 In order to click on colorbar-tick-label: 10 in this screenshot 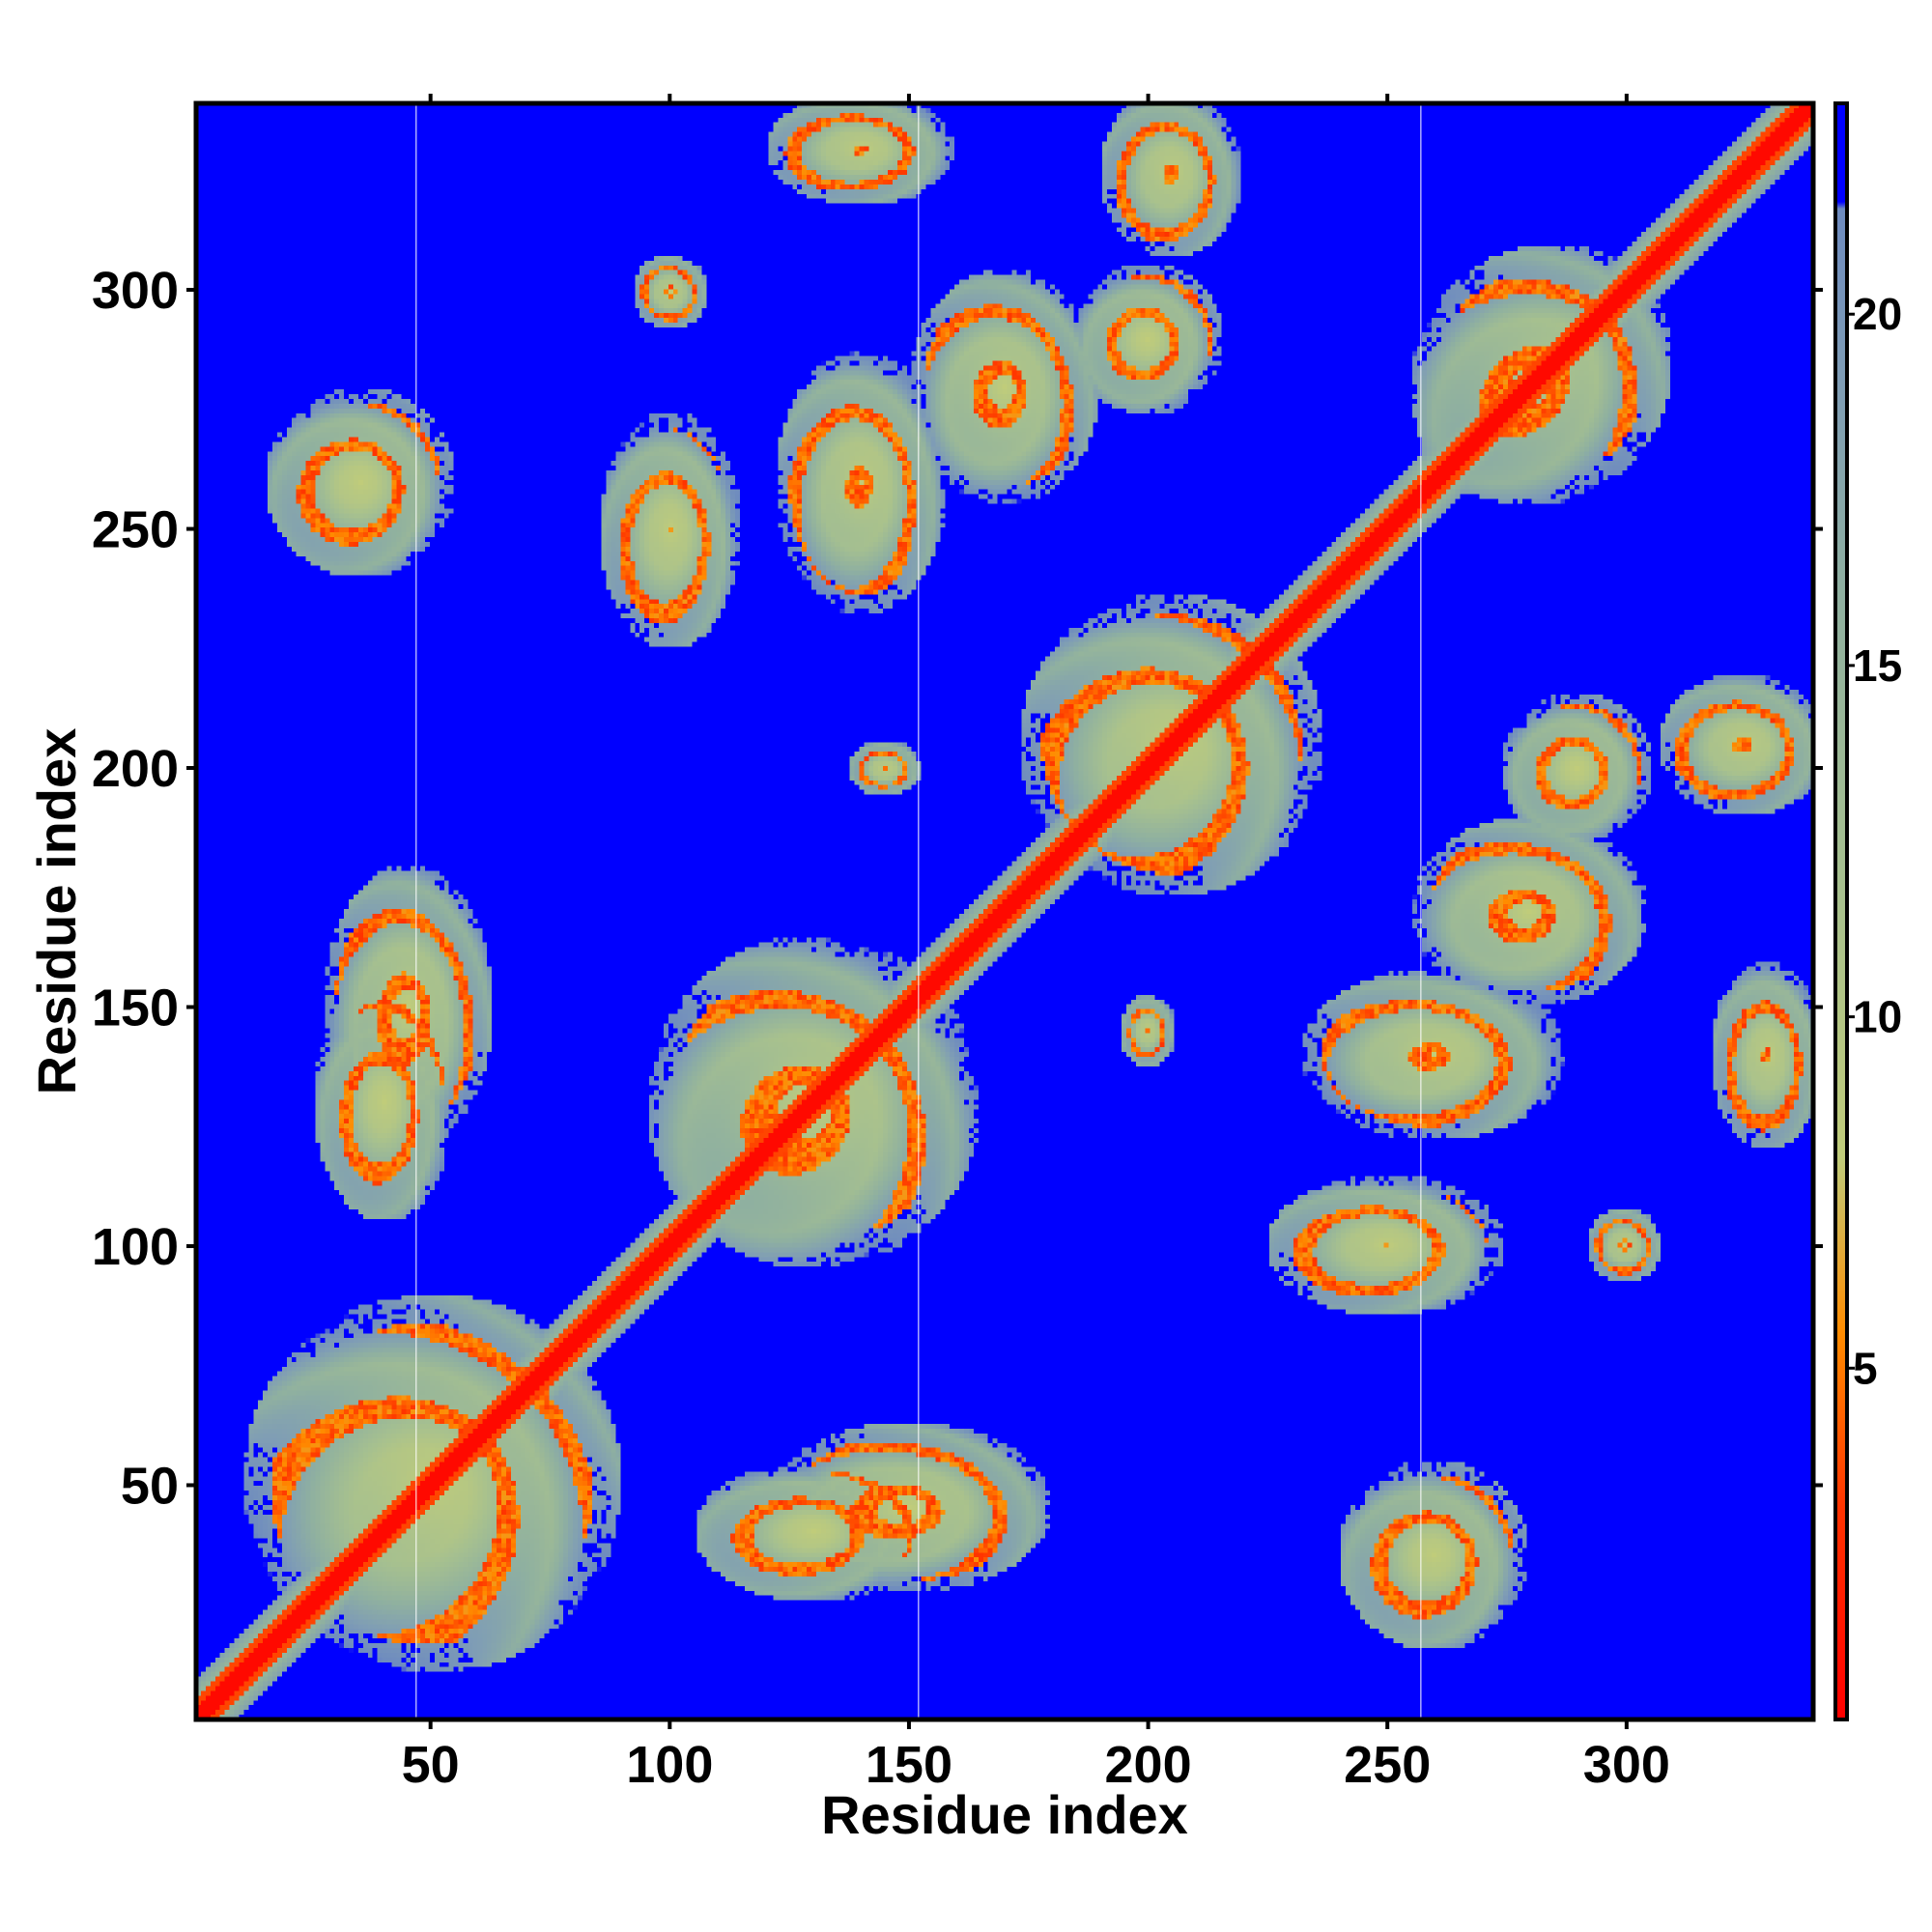, I will do `click(1877, 1017)`.